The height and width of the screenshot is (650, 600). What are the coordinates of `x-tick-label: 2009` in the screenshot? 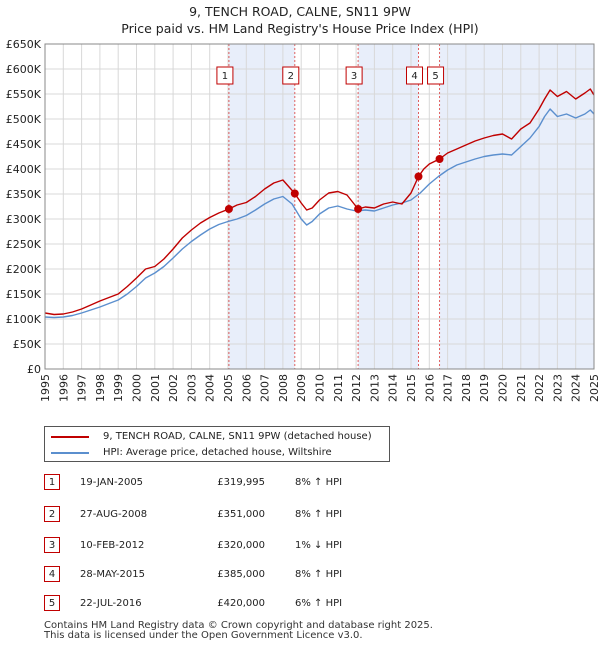 It's located at (301, 388).